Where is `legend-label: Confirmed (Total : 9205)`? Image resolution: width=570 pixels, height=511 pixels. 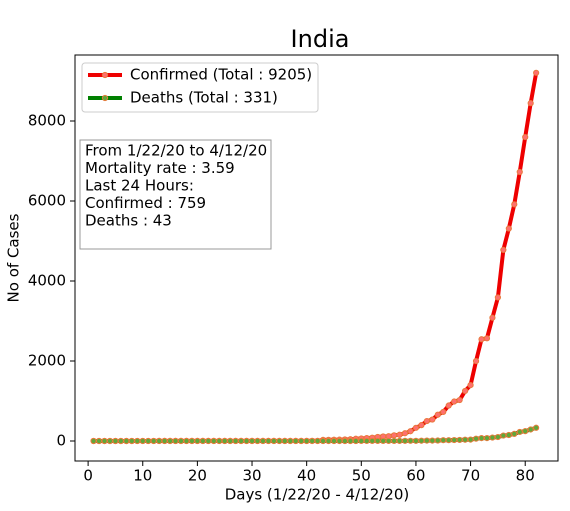
legend-label: Confirmed (Total : 9205) is located at coordinates (221, 75).